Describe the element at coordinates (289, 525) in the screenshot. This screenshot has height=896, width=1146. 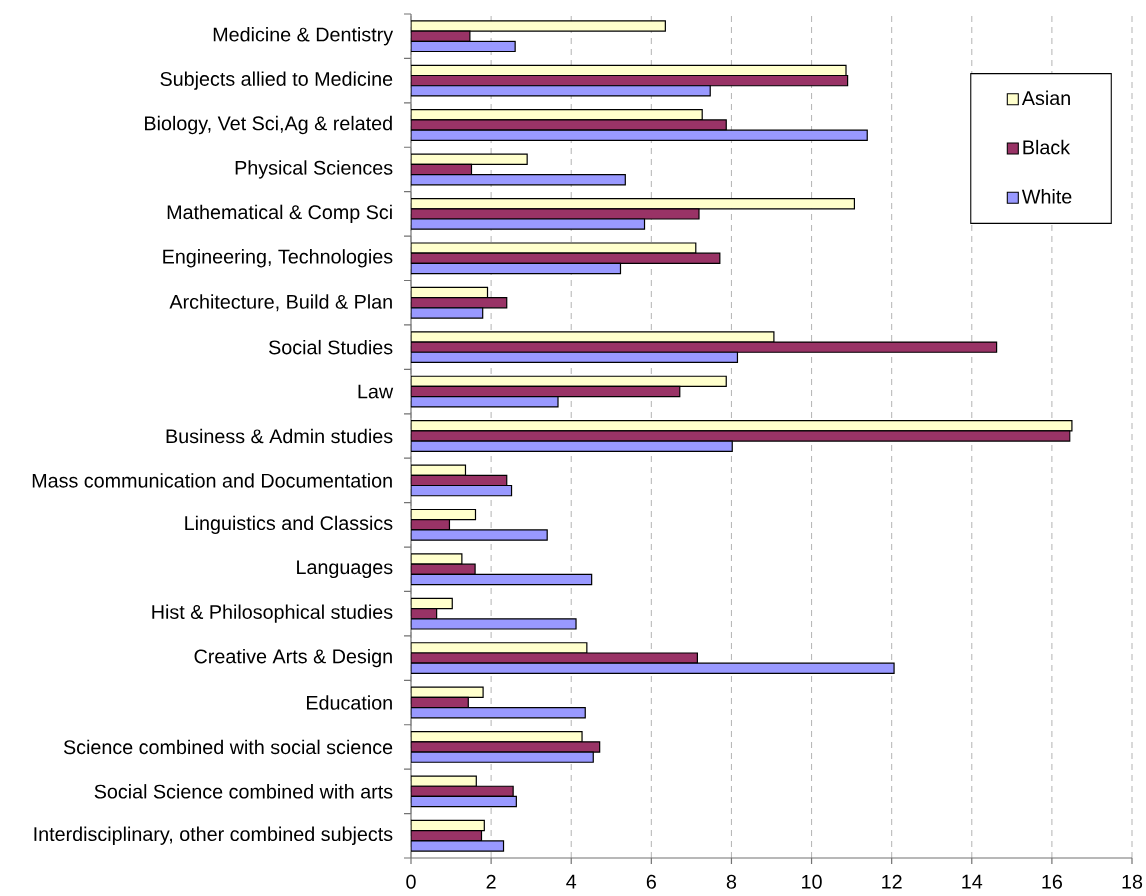
I see `y-tick-label: Linguistics and Classics` at that location.